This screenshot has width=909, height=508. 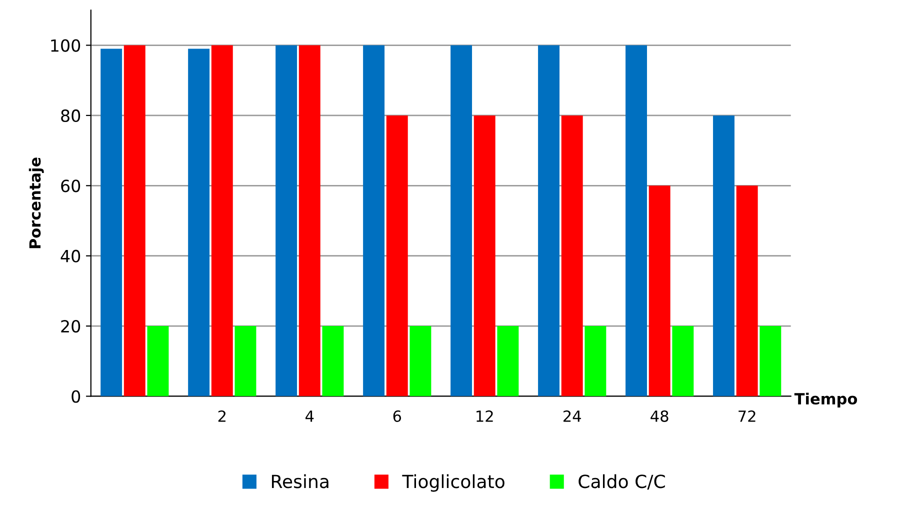 What do you see at coordinates (65, 45) in the screenshot?
I see `y-tick-label: 100` at bounding box center [65, 45].